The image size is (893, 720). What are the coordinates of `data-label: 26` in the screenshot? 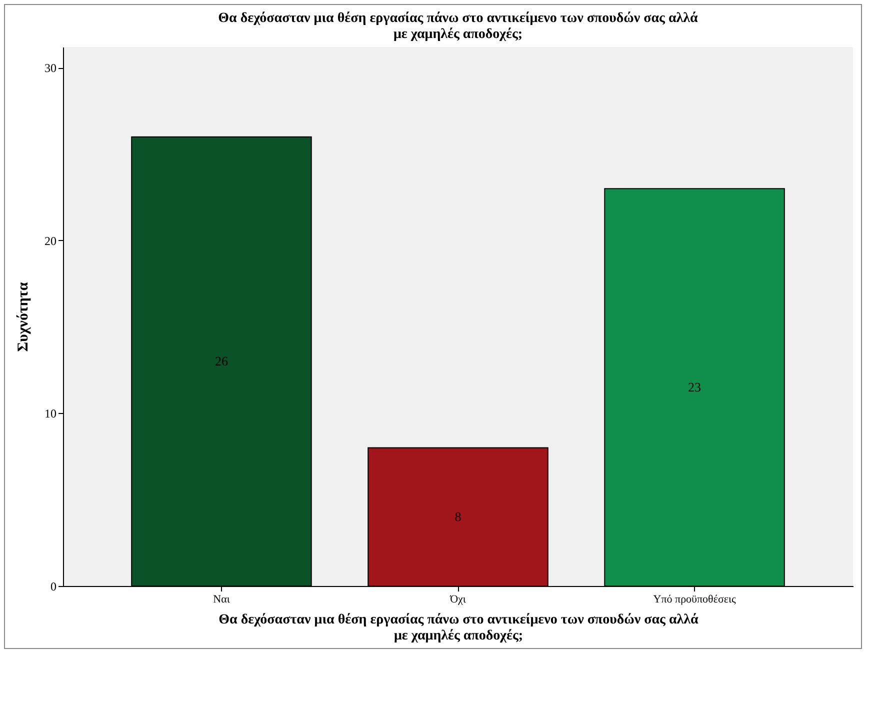 It's located at (221, 360).